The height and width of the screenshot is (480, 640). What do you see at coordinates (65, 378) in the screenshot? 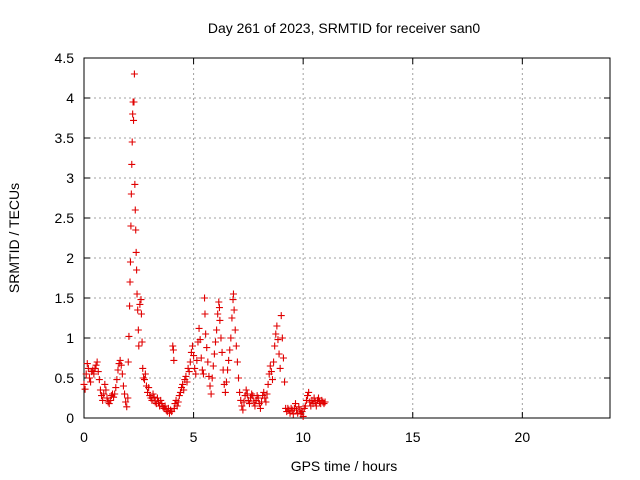
I see `y-tick-label: 0.5` at bounding box center [65, 378].